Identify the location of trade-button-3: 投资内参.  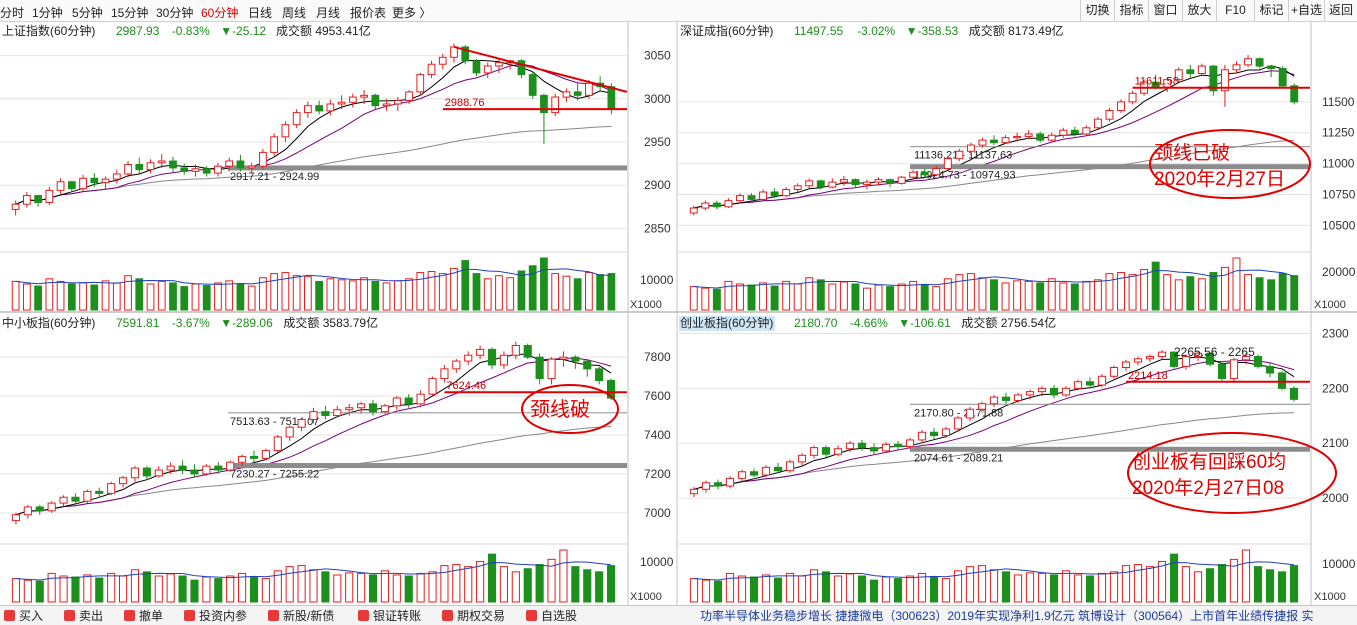
(215, 616).